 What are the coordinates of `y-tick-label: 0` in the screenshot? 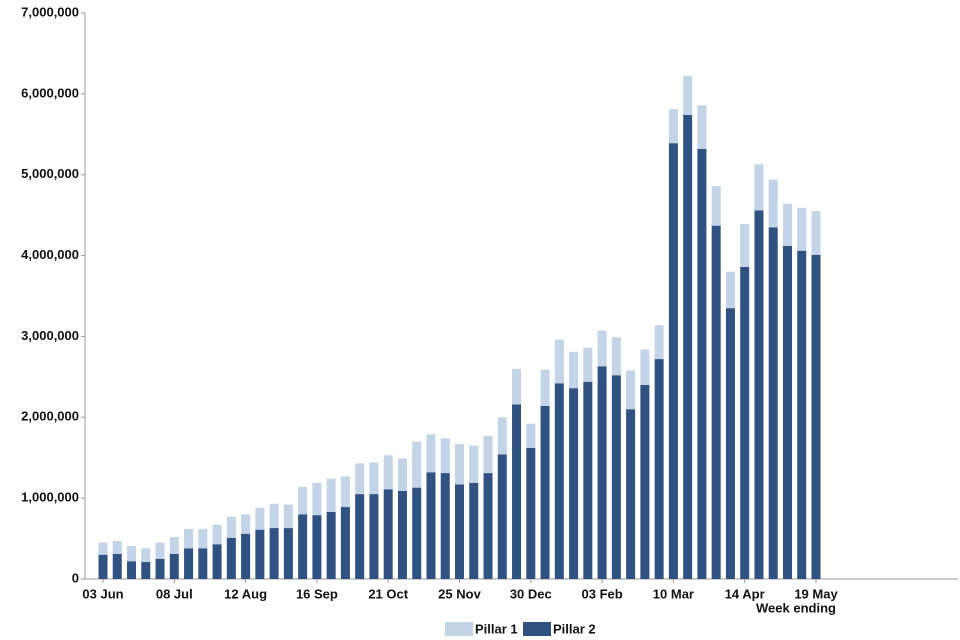 It's located at (75, 577).